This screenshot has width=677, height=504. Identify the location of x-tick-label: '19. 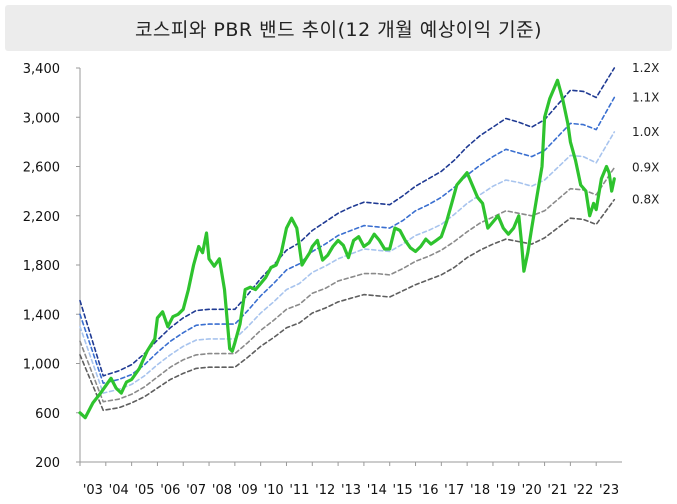
(506, 490).